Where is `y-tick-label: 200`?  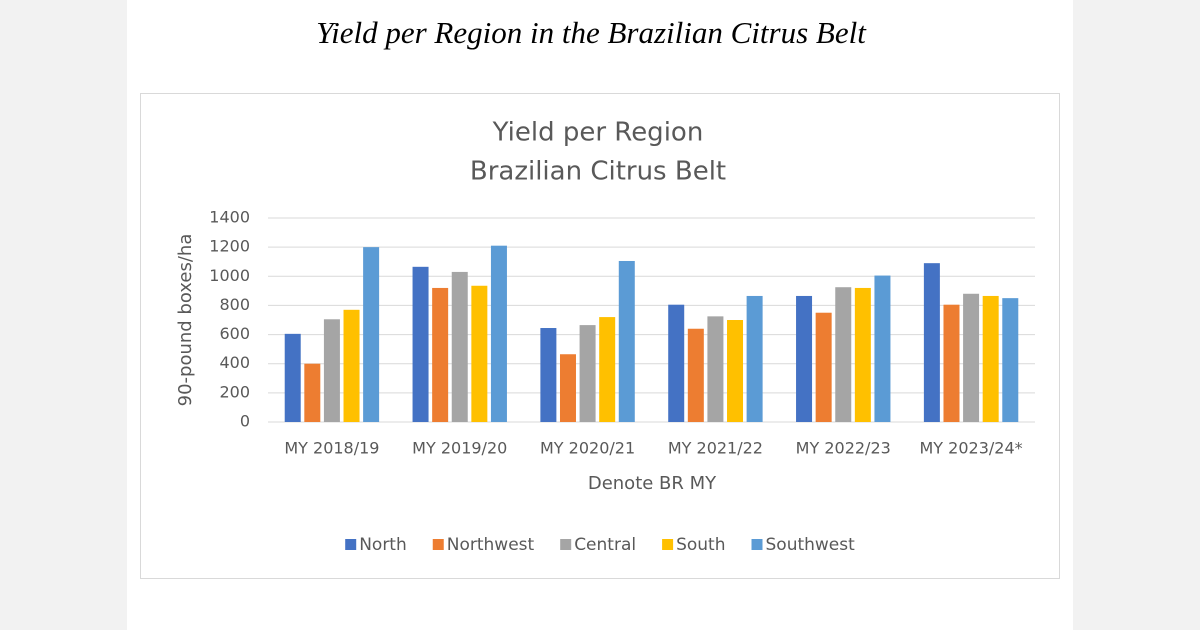 y-tick-label: 200 is located at coordinates (234, 391).